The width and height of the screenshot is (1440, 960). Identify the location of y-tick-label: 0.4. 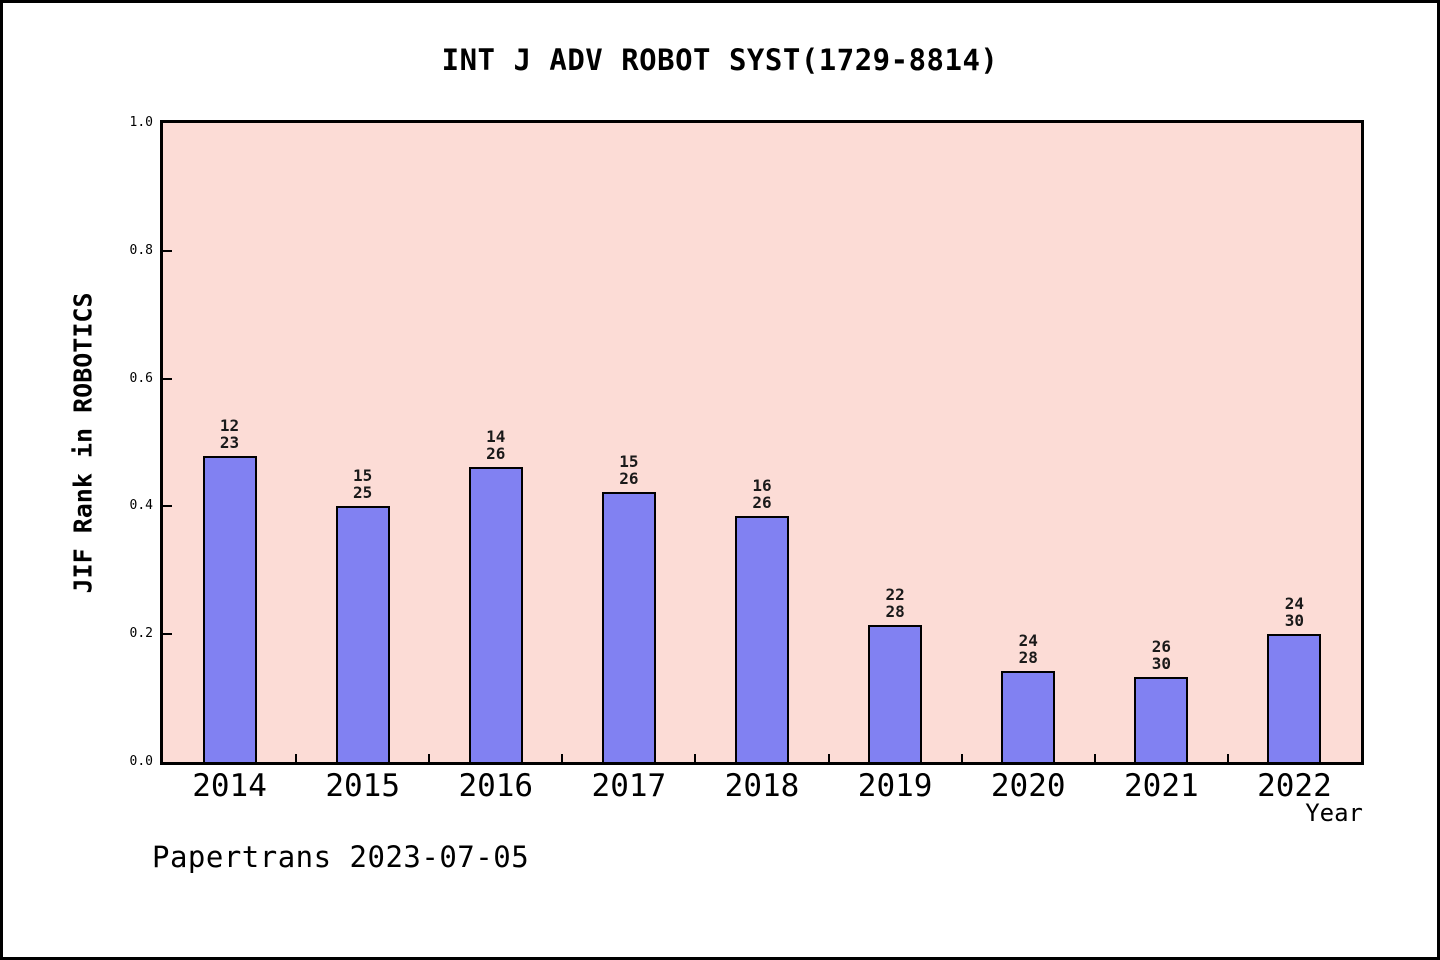
(141, 506).